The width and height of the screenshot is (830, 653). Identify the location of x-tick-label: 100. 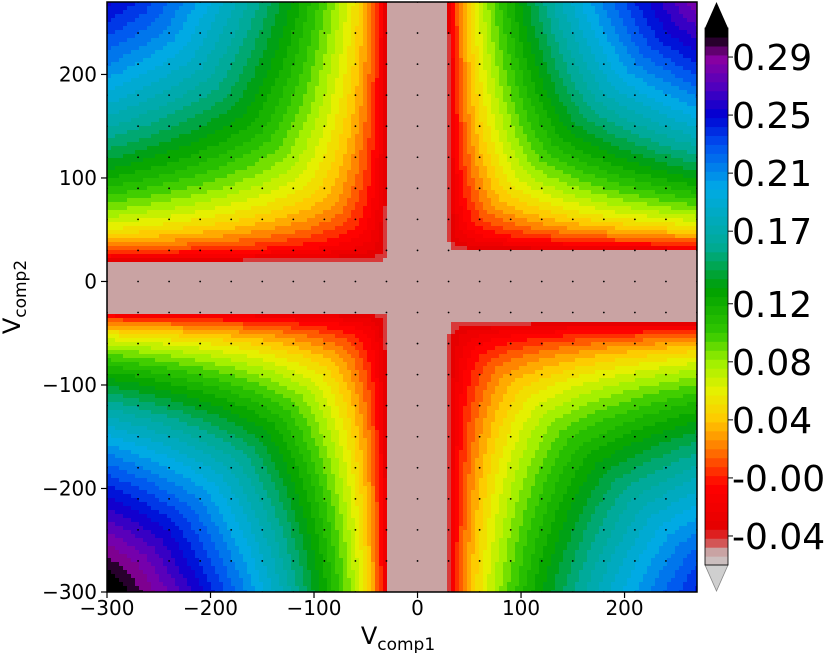
(521, 608).